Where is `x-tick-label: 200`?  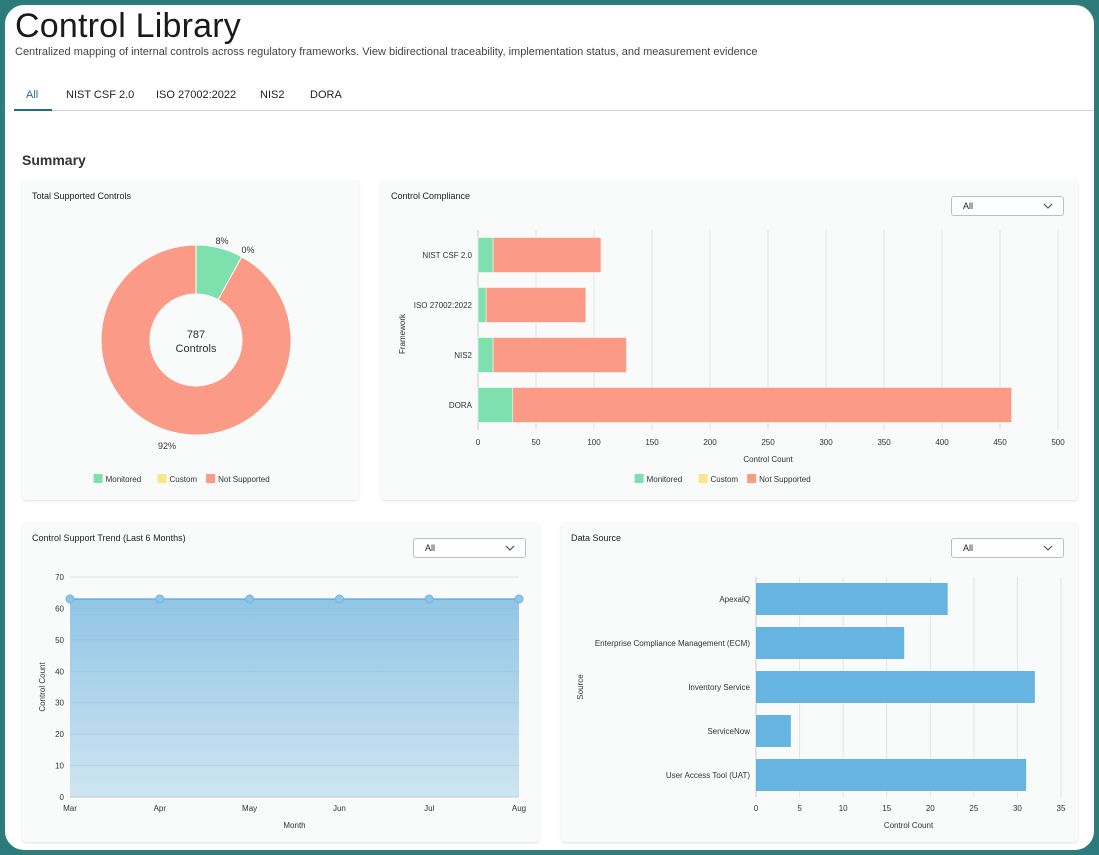 x-tick-label: 200 is located at coordinates (710, 442).